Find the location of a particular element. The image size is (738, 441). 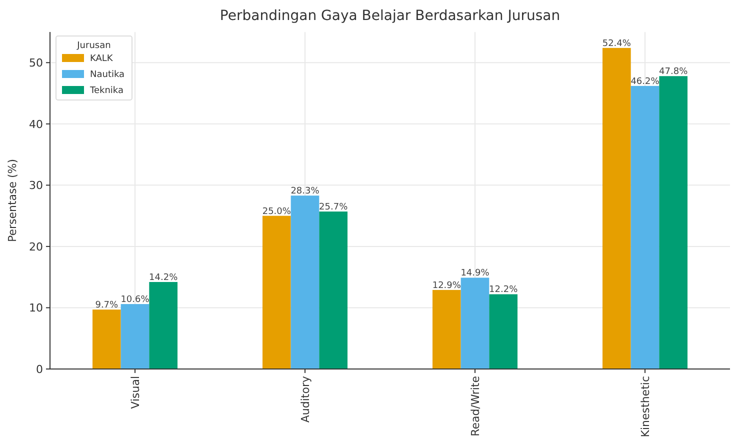

data-label: 25.7% is located at coordinates (333, 207).